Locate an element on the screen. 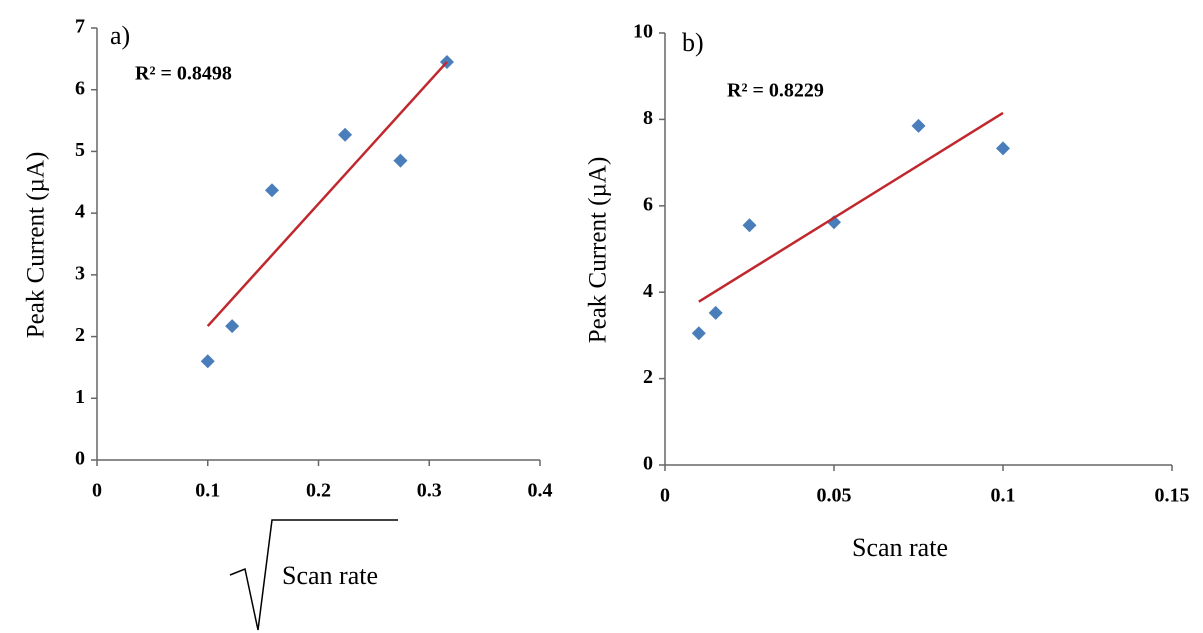 This screenshot has height=633, width=1203. r-squared: R² = 0.8498 is located at coordinates (183, 74).